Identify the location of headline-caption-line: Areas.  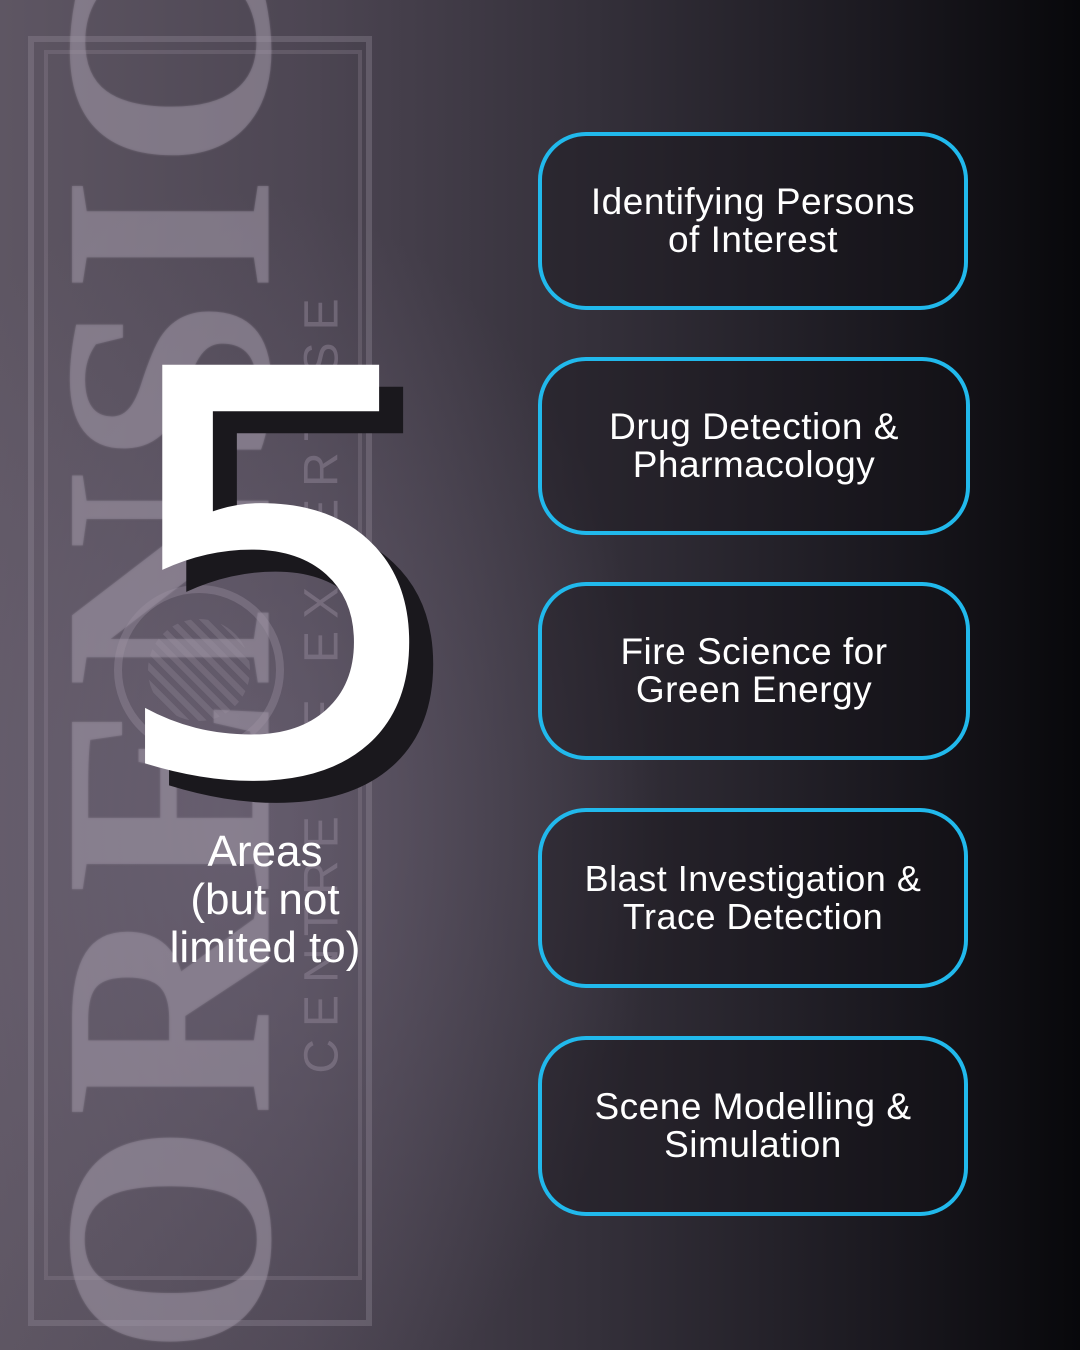
(265, 851).